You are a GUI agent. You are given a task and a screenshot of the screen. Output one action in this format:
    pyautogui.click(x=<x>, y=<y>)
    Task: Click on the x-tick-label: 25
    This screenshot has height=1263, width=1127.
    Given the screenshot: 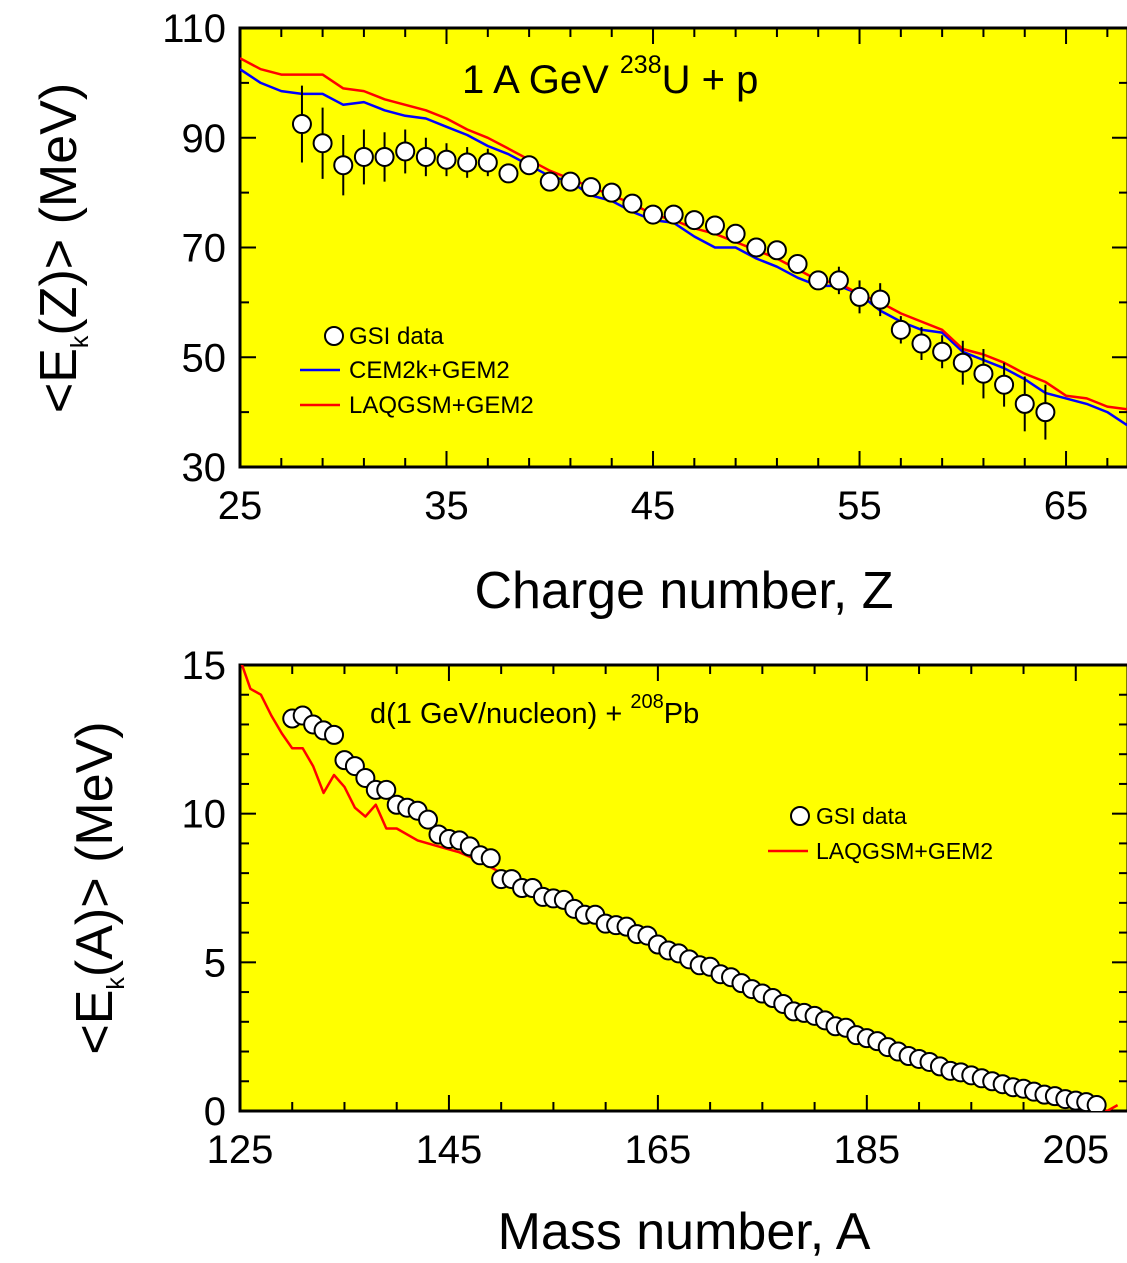 What is the action you would take?
    pyautogui.click(x=240, y=506)
    